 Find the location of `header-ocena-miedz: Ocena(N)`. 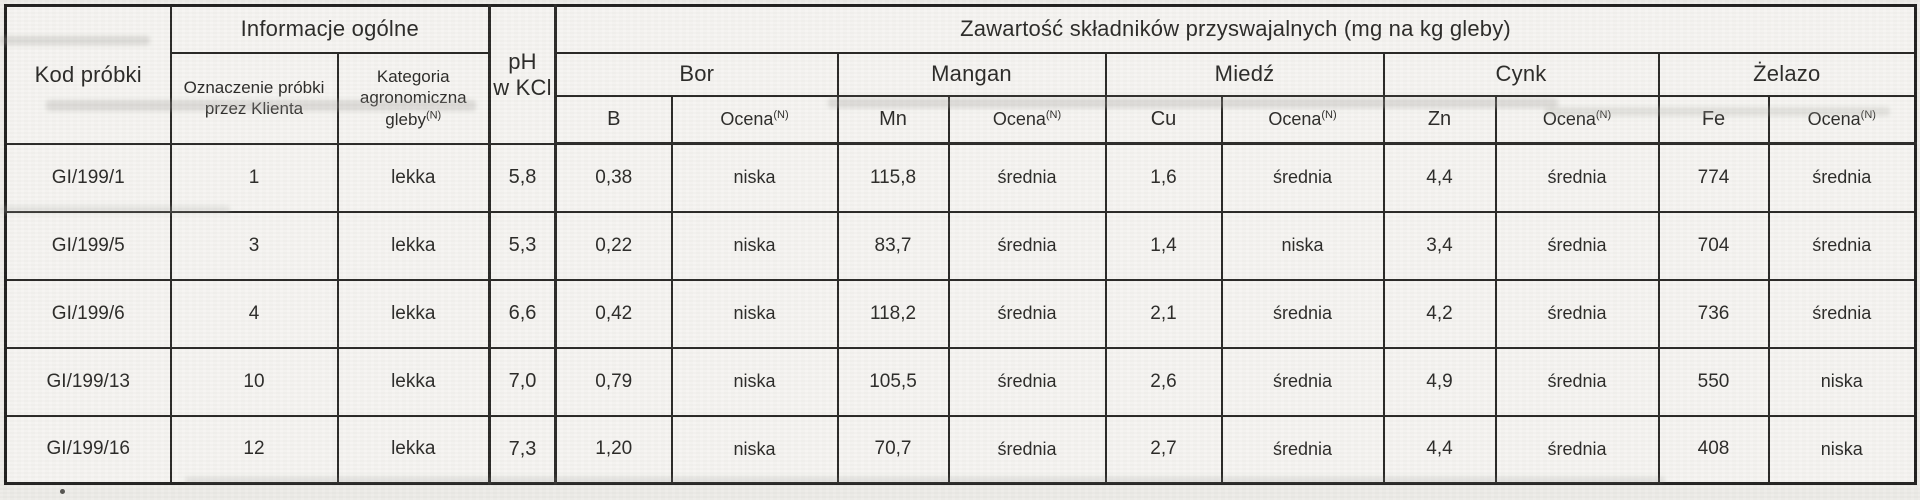

header-ocena-miedz: Ocena(N) is located at coordinates (1302, 119).